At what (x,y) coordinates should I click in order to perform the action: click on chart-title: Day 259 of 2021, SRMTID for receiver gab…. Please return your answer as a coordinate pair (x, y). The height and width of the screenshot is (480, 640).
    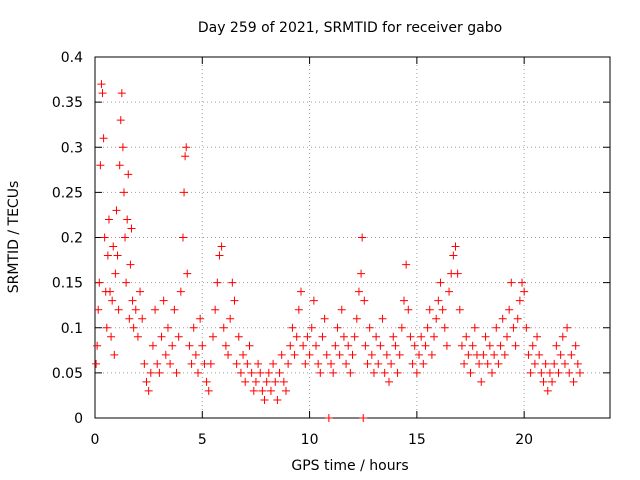
    Looking at the image, I should click on (350, 28).